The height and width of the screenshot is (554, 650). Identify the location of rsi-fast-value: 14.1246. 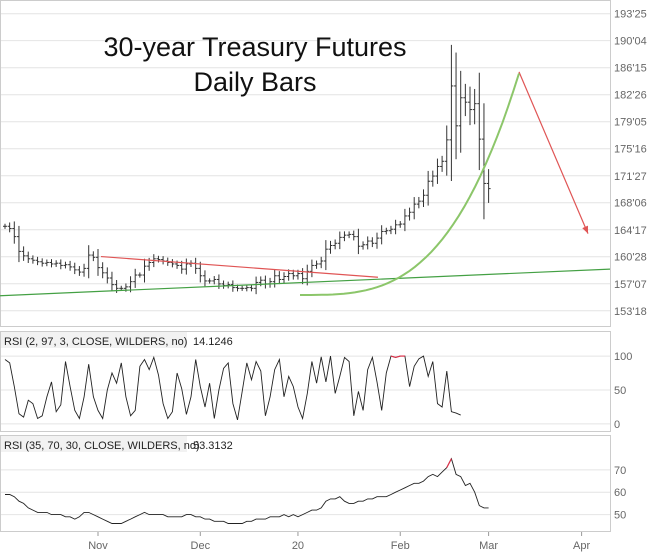
(213, 342).